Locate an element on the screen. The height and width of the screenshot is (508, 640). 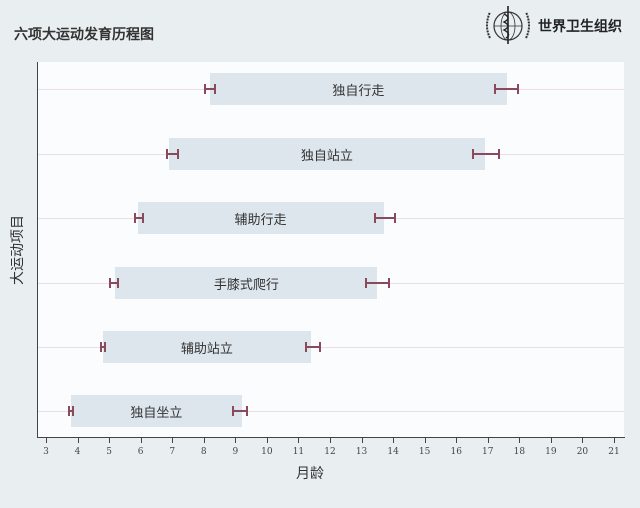
x-tick-label: 21 is located at coordinates (614, 452).